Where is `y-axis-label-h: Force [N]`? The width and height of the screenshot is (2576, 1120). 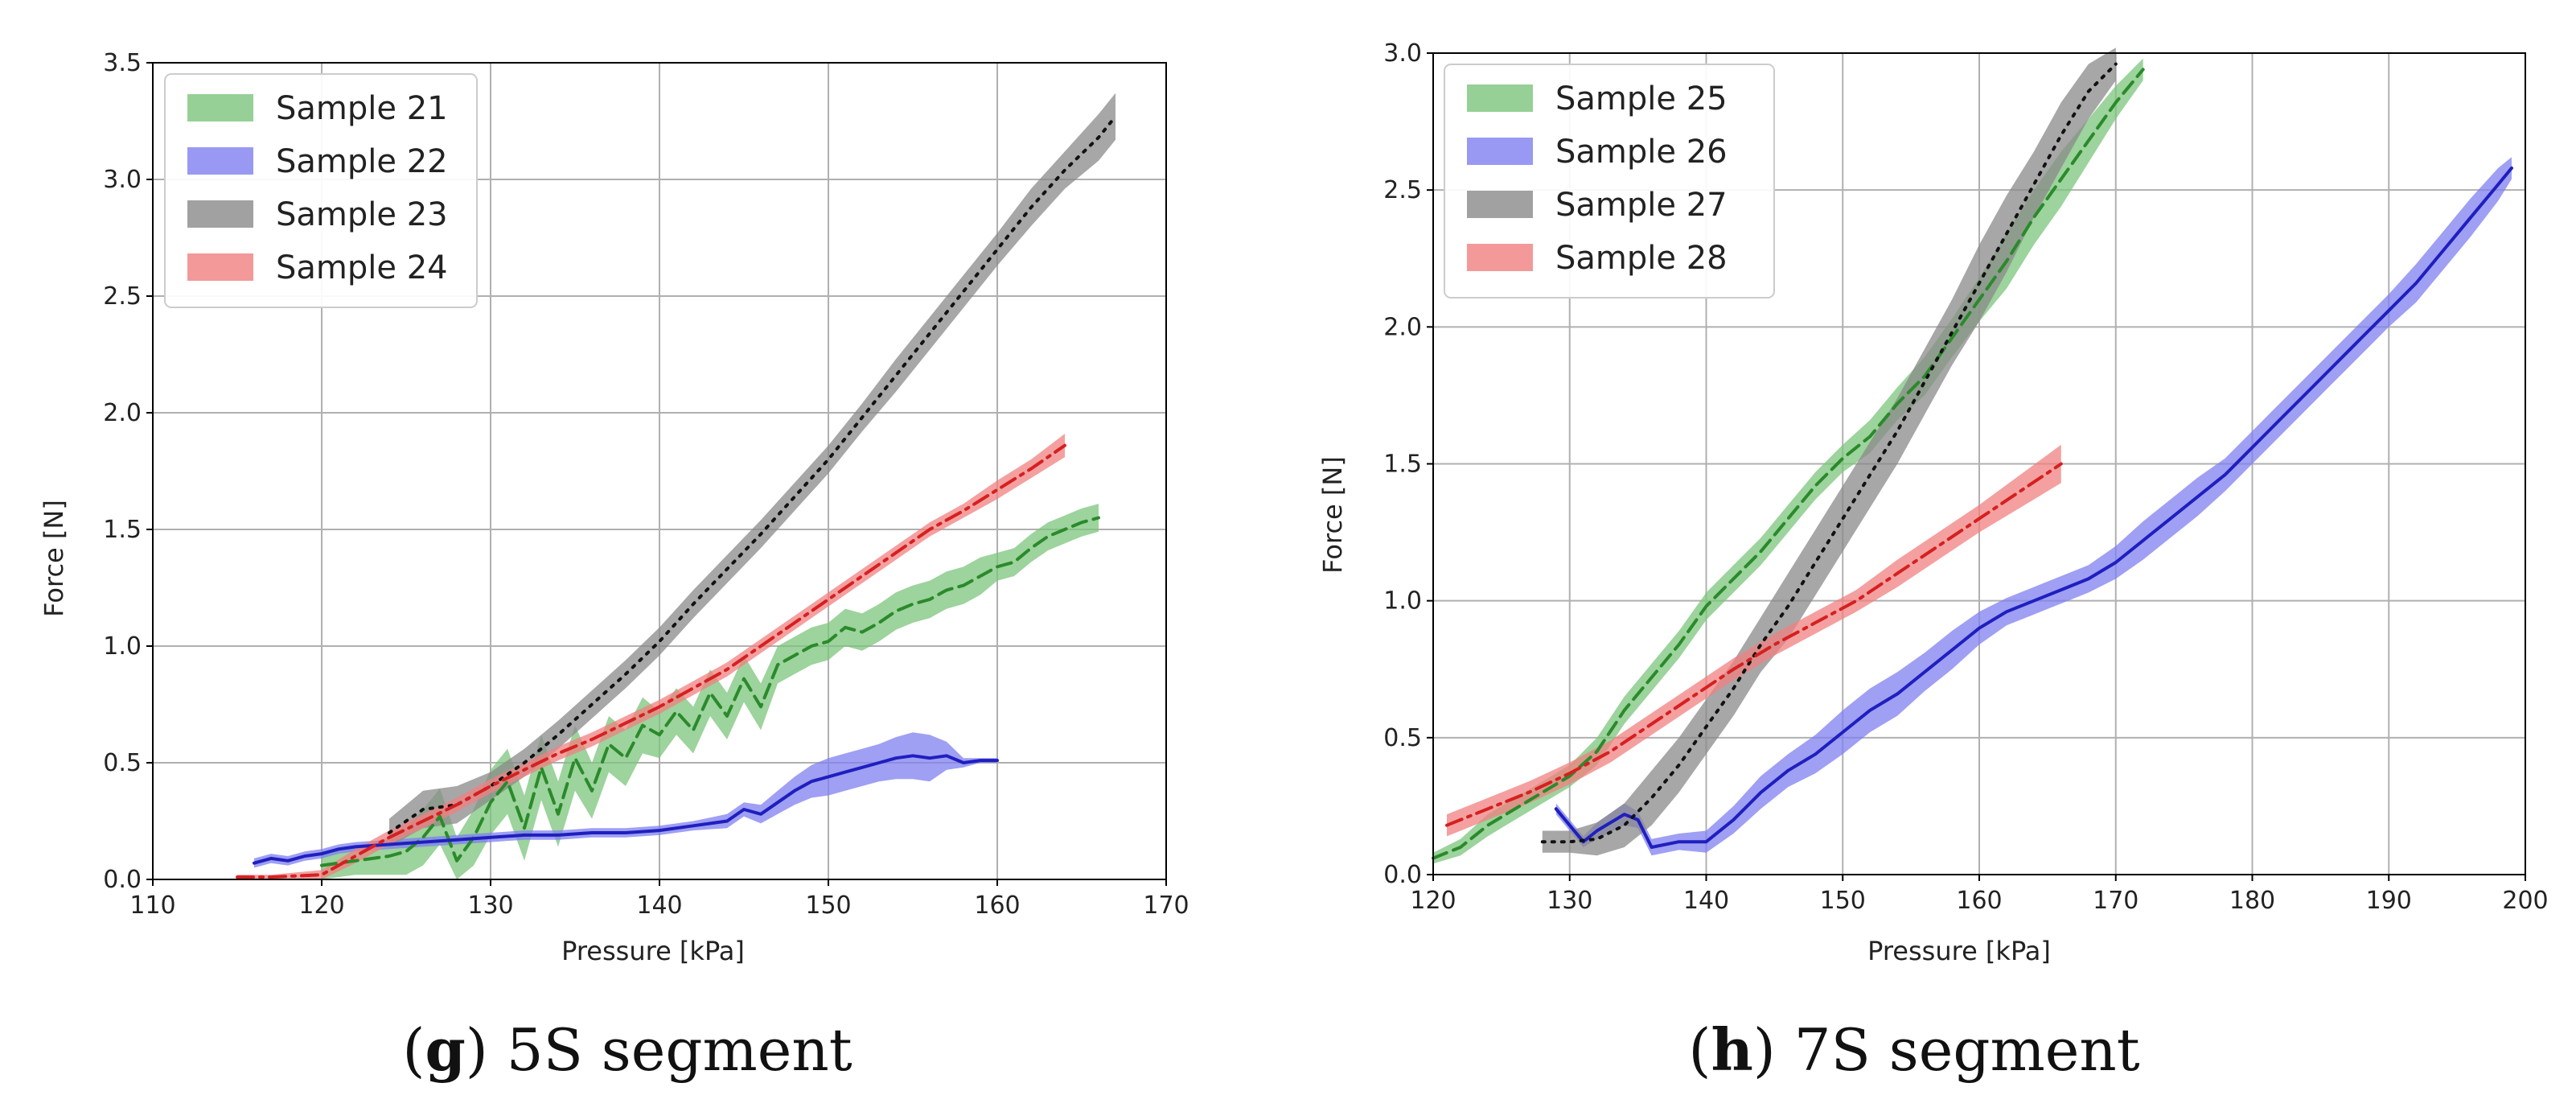 y-axis-label-h: Force [N] is located at coordinates (1332, 515).